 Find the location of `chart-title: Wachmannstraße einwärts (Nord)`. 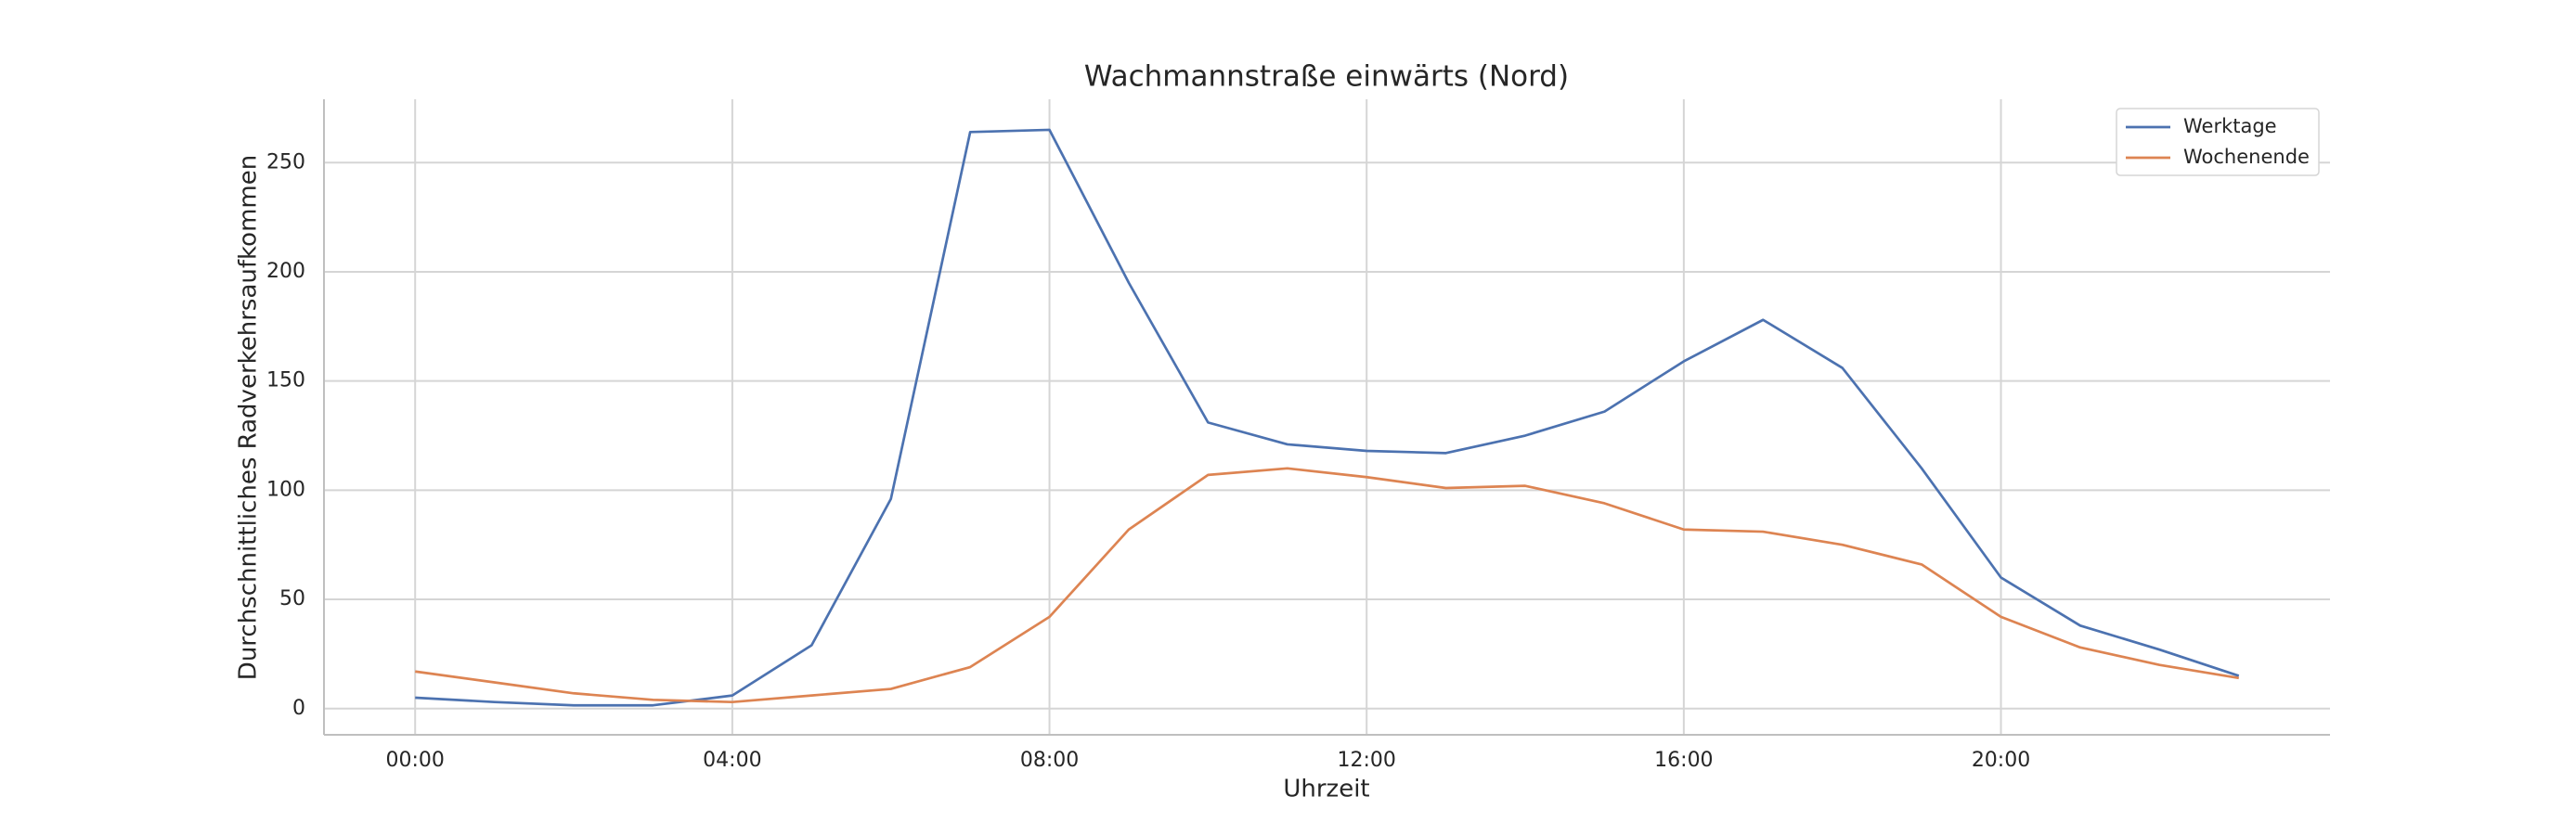

chart-title: Wachmannstraße einwärts (Nord) is located at coordinates (1326, 77).